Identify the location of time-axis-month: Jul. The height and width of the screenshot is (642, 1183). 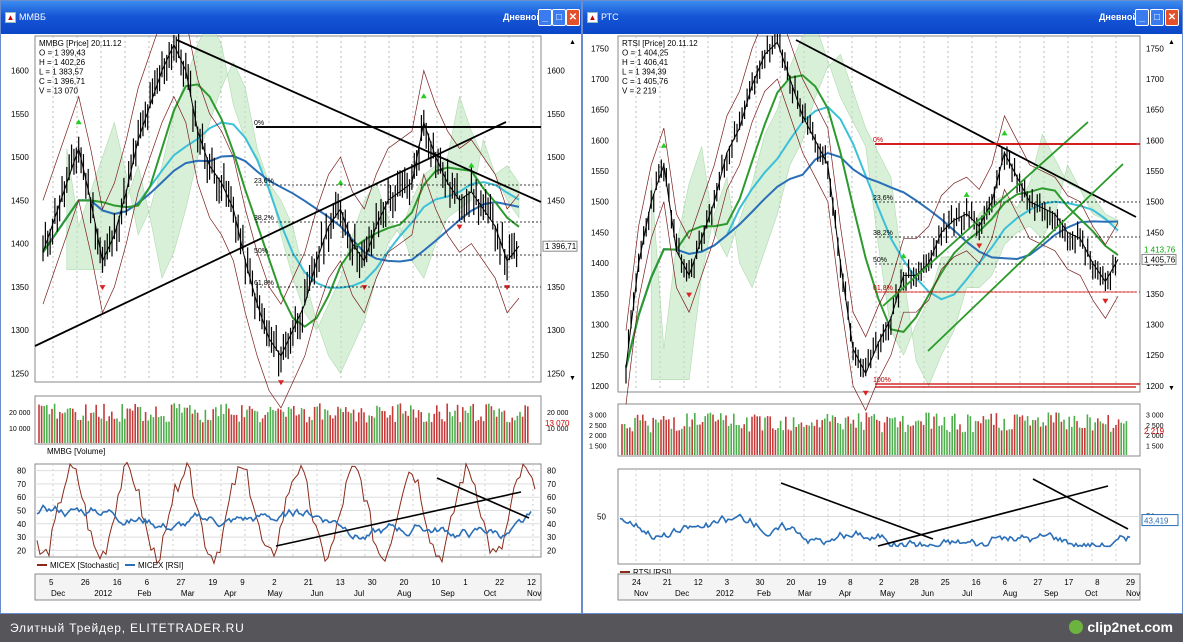
(967, 593).